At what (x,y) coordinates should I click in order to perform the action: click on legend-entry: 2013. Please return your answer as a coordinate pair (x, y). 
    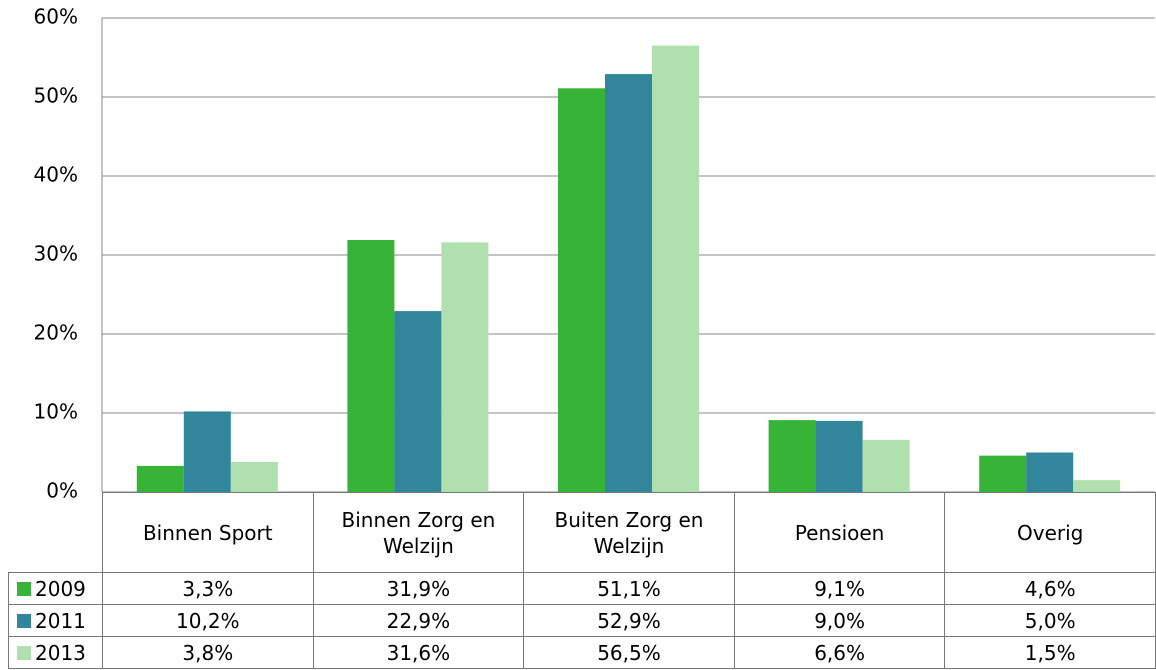
    Looking at the image, I should click on (55, 652).